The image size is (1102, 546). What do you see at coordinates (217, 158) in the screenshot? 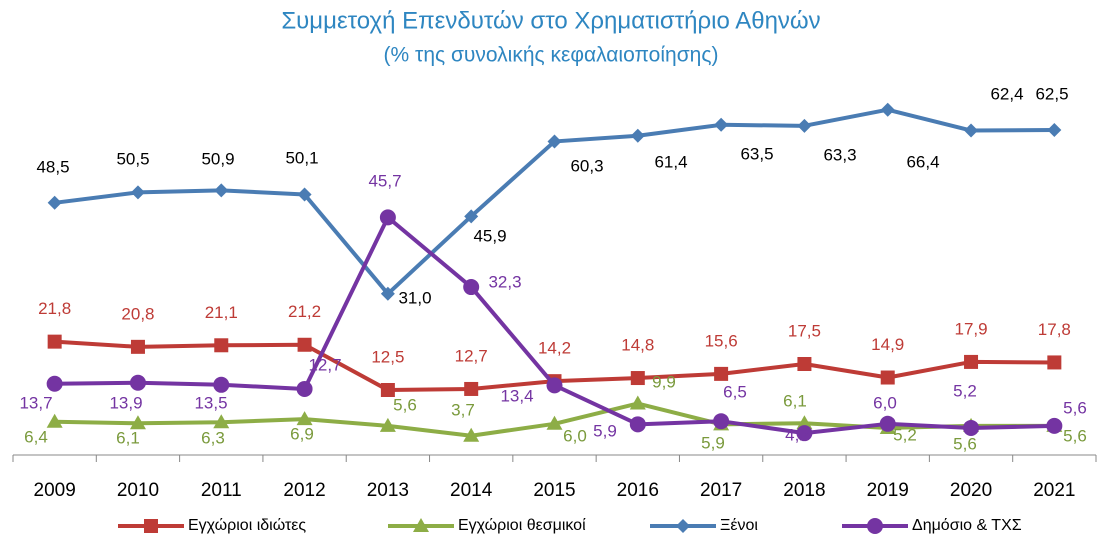
I see `data-label: 50,9` at bounding box center [217, 158].